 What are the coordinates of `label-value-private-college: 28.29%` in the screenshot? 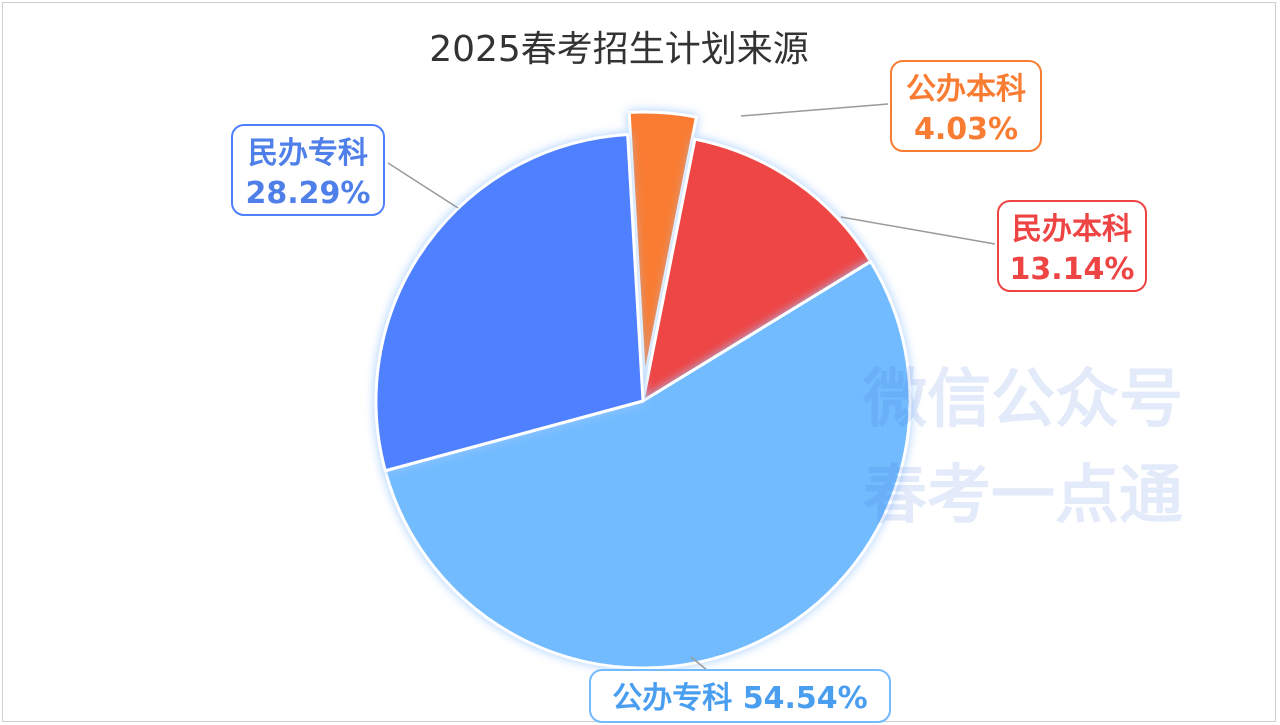 It's located at (308, 193).